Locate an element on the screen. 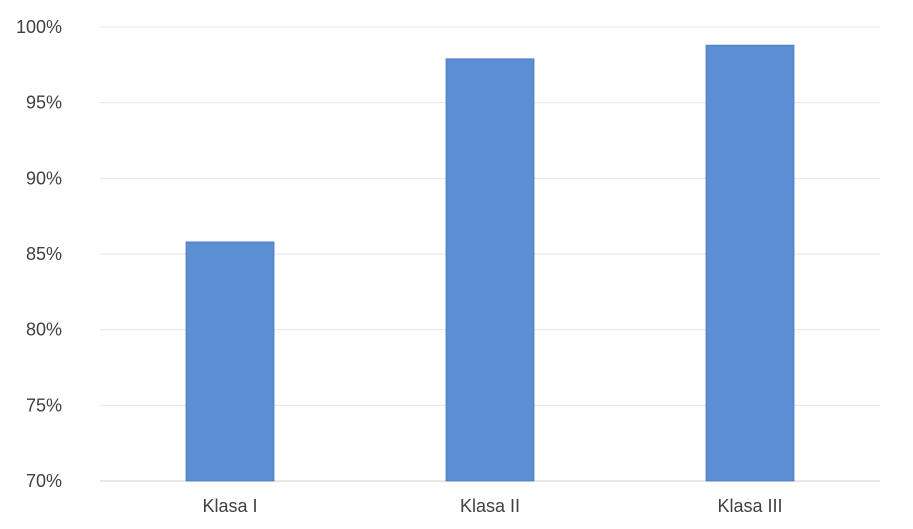  y-tick-label: 80% is located at coordinates (44, 330).